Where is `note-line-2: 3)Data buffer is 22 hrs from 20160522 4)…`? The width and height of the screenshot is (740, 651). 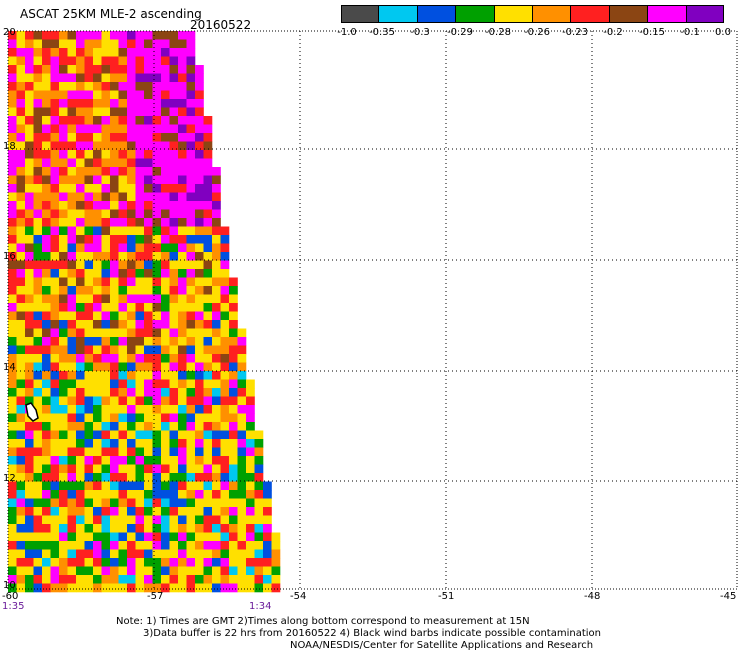 note-line-2: 3)Data buffer is 22 hrs from 20160522 4)… is located at coordinates (372, 633).